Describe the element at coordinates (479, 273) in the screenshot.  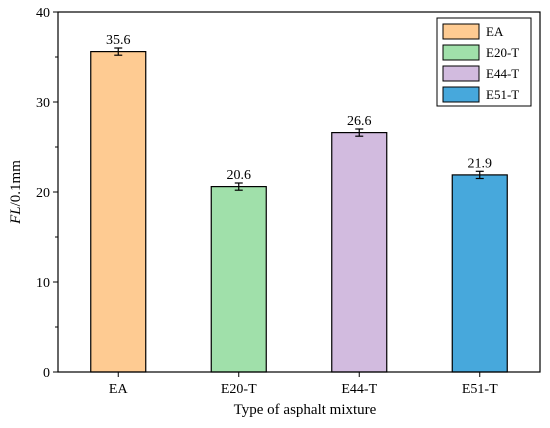
I see `bar-E51-T` at that location.